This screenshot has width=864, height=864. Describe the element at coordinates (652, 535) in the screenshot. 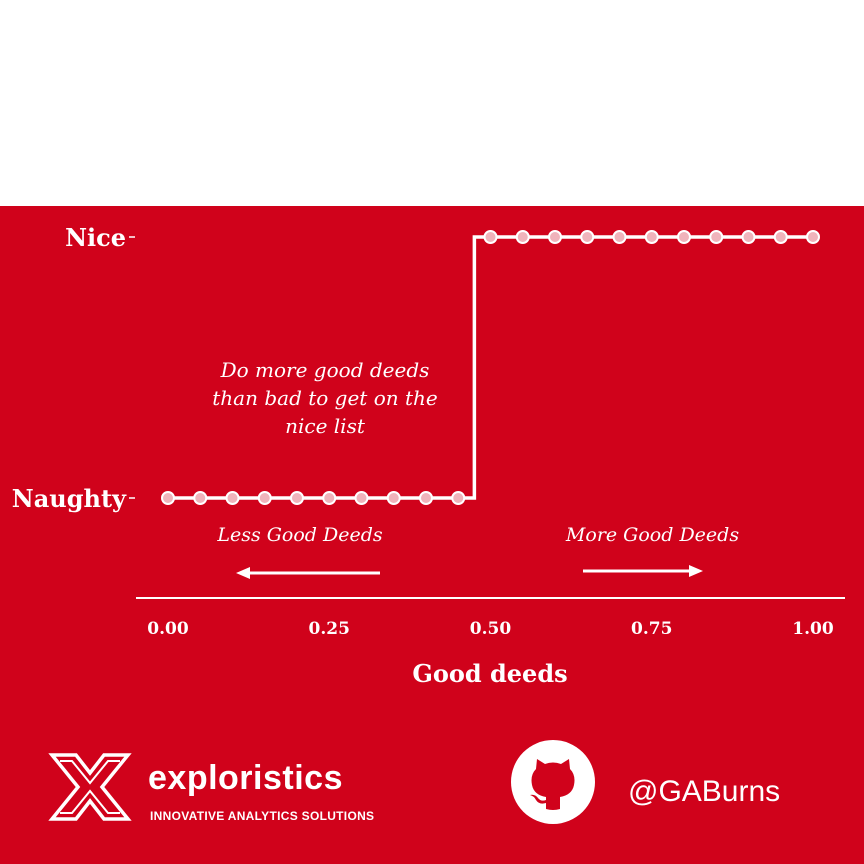

I see `more-good-deeds-label: More Good Deeds` at that location.